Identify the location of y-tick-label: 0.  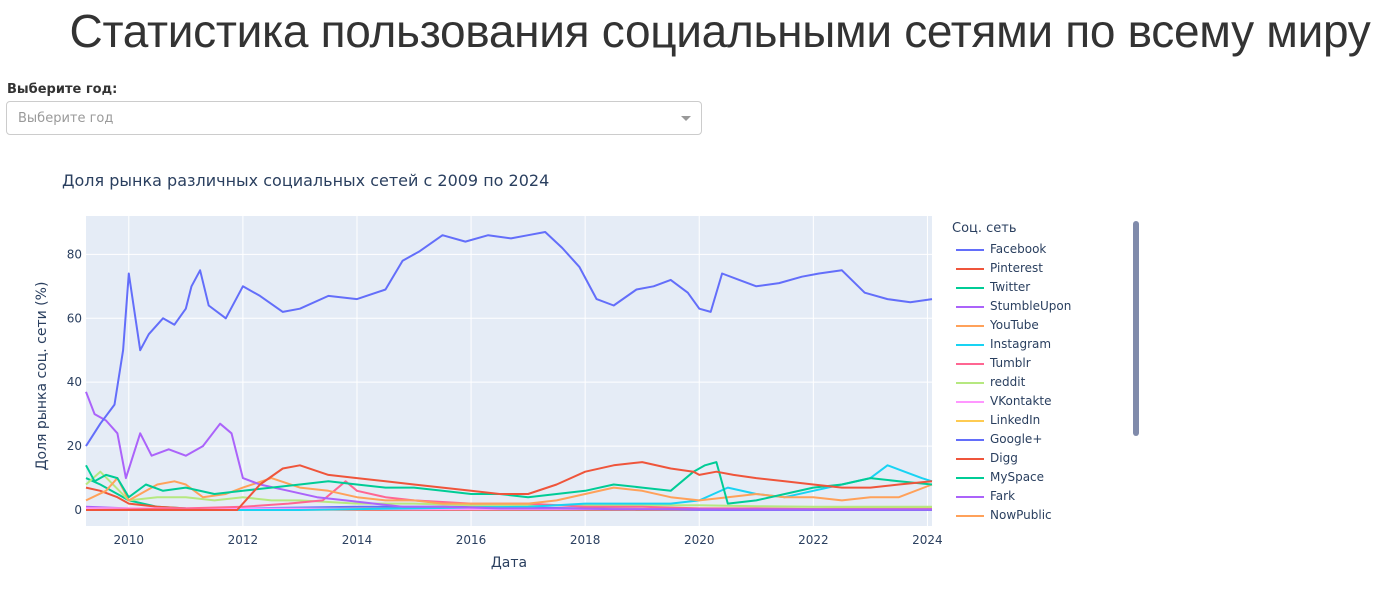
(78, 510).